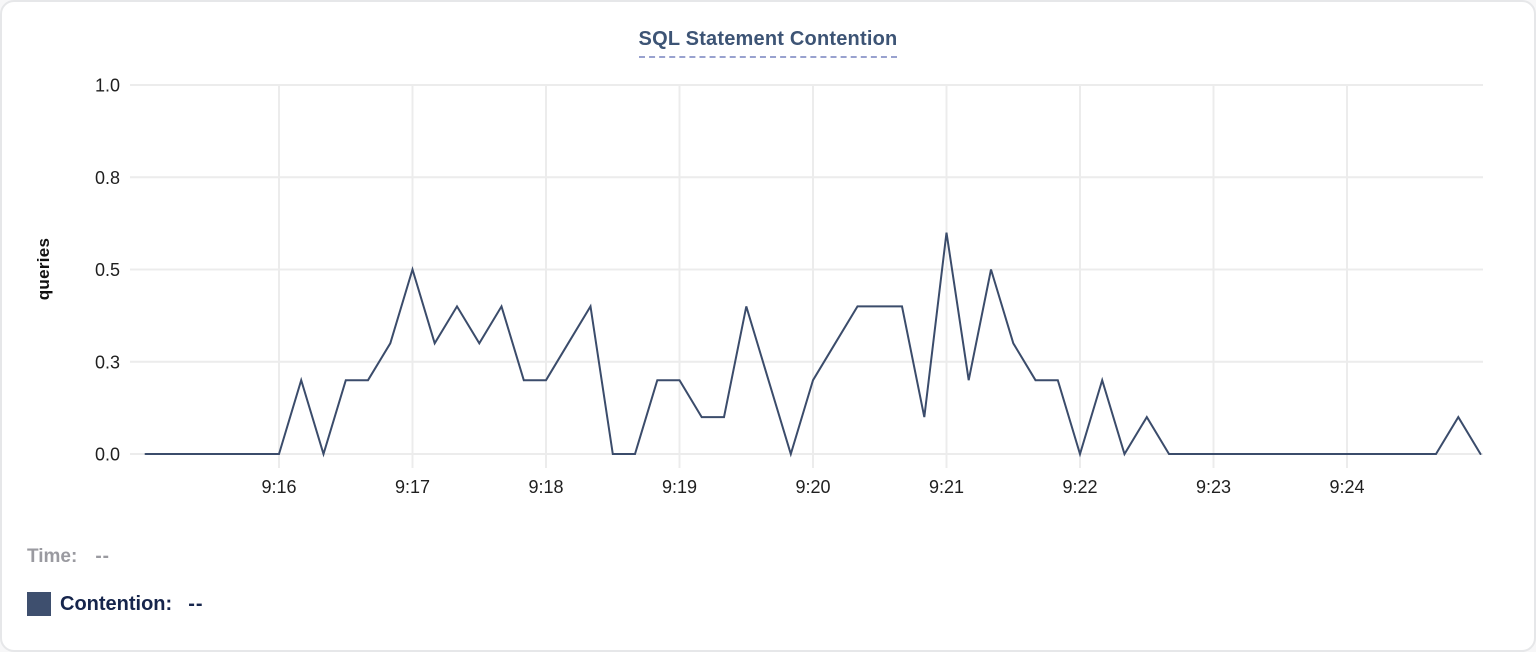 This screenshot has width=1536, height=652. What do you see at coordinates (545, 487) in the screenshot?
I see `x-tick-label: 9:18` at bounding box center [545, 487].